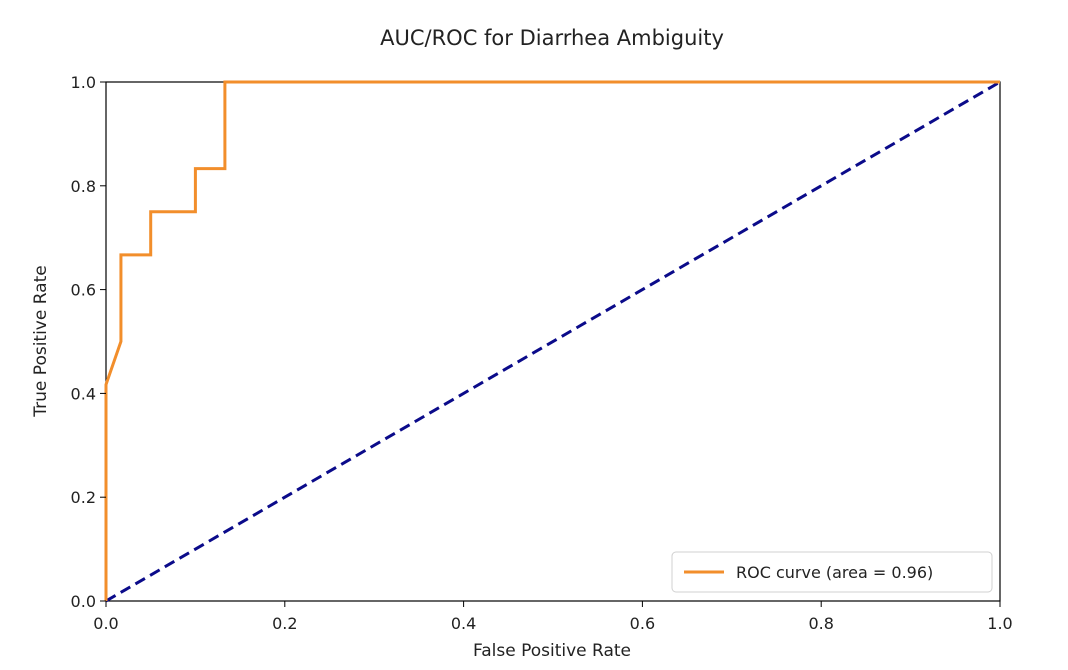 The image size is (1068, 670). What do you see at coordinates (105, 623) in the screenshot?
I see `x-tick-label: 0.0` at bounding box center [105, 623].